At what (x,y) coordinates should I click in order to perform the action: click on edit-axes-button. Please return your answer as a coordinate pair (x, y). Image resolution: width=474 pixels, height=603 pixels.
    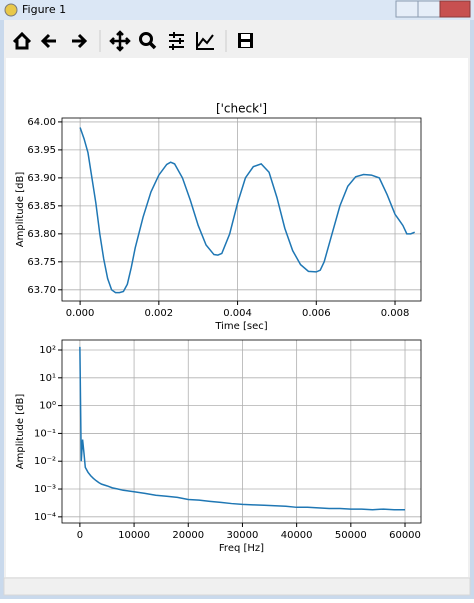
    Looking at the image, I should click on (205, 41).